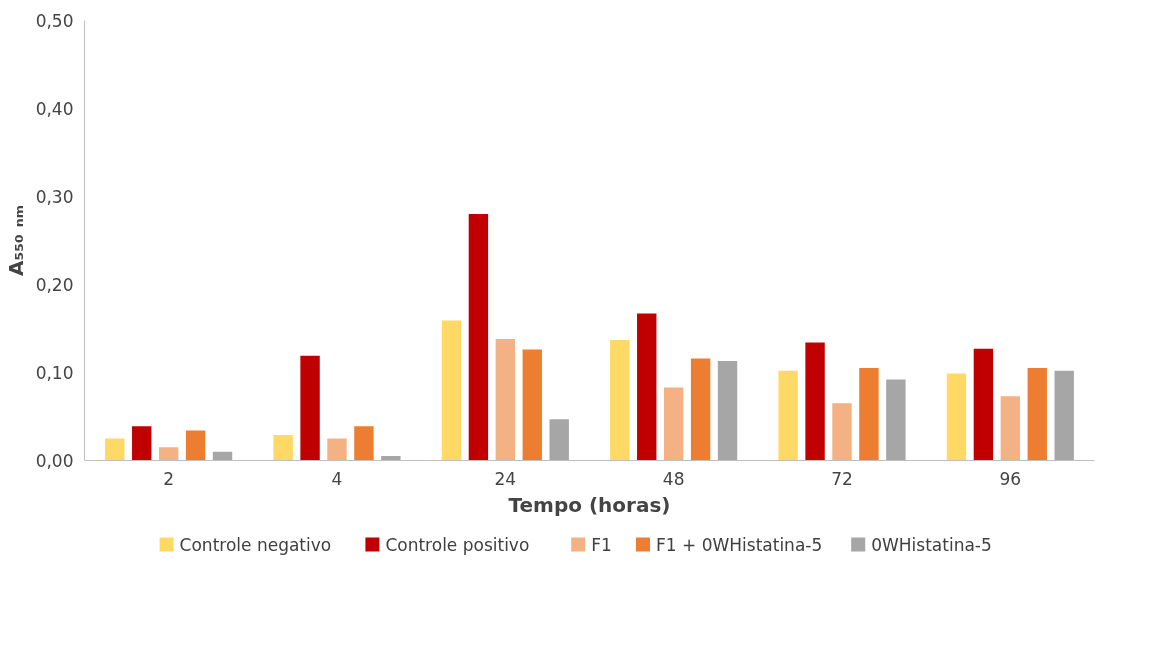  Describe the element at coordinates (169, 478) in the screenshot. I see `x-tick-label: 2` at that location.